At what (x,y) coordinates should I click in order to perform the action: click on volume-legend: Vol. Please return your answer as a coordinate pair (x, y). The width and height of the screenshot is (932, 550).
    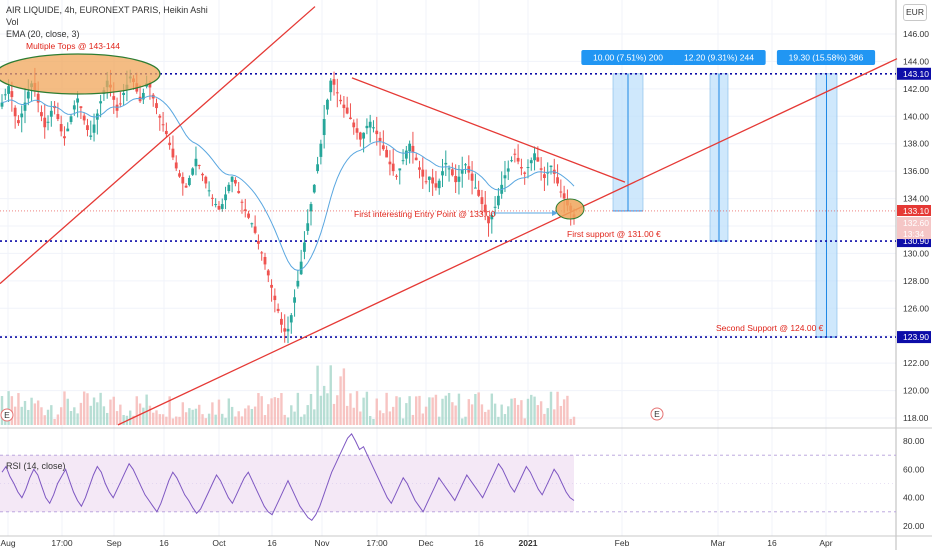
    Looking at the image, I should click on (12, 22).